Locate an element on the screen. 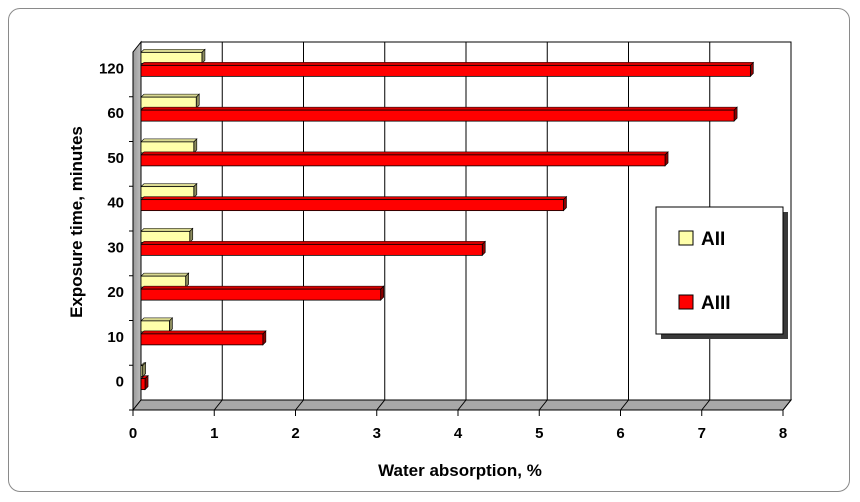 The image size is (860, 502). legend-label-aiii: AIII is located at coordinates (716, 303).